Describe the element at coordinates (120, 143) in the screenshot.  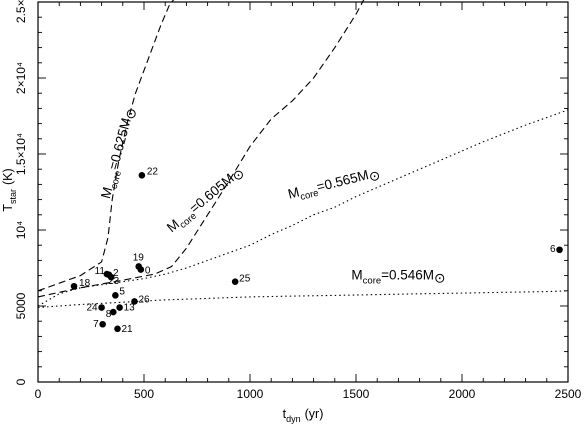
I see `track-label-value: =0.625M` at that location.